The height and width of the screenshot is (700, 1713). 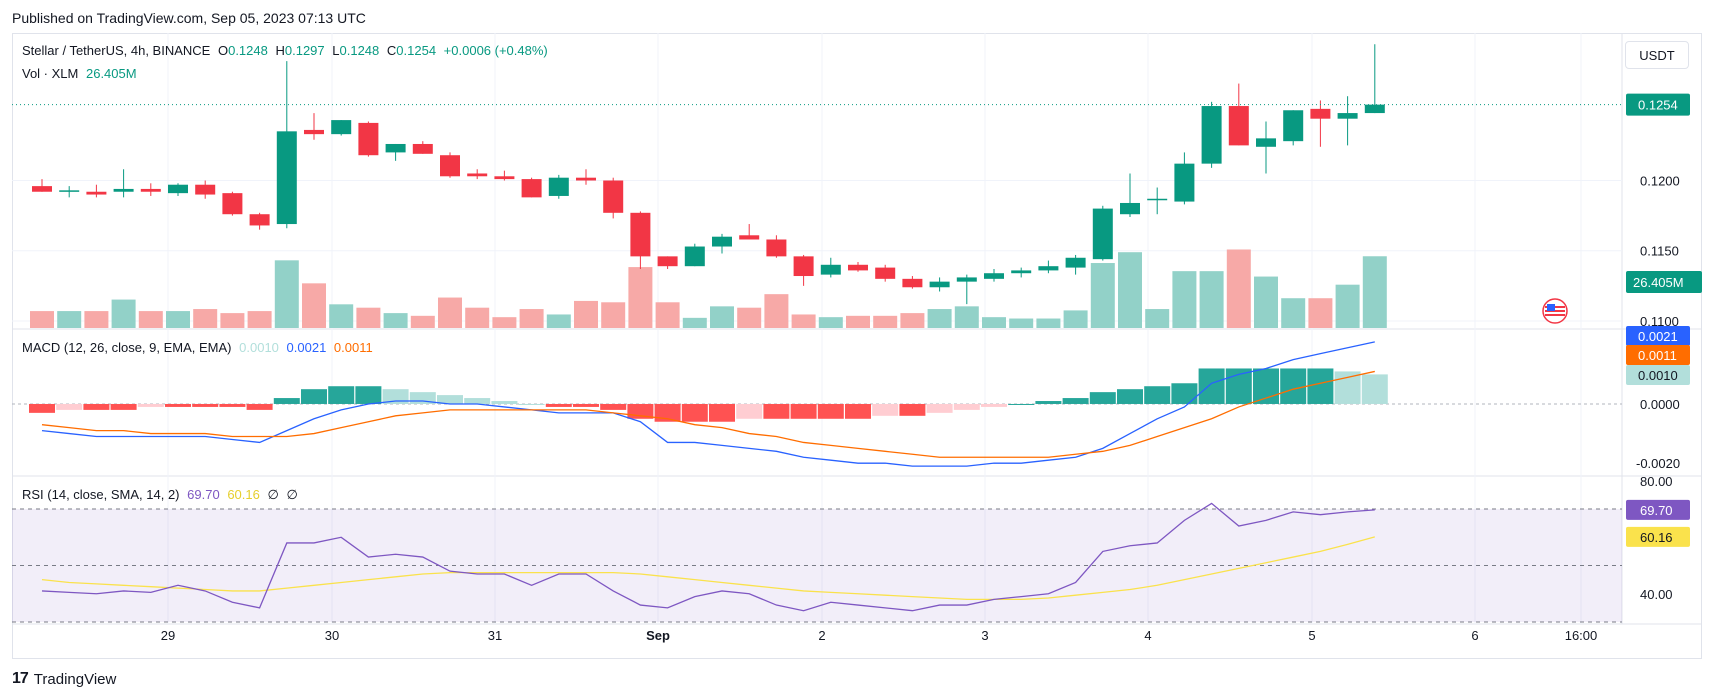 What do you see at coordinates (203, 494) in the screenshot?
I see `rsi-value: 69.70` at bounding box center [203, 494].